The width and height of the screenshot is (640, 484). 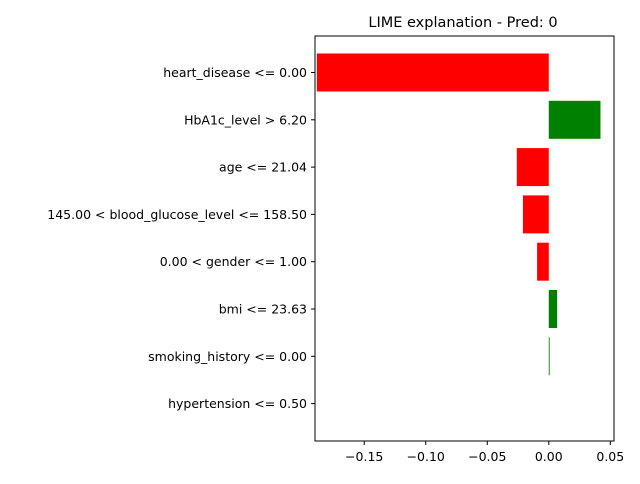 What do you see at coordinates (263, 167) in the screenshot?
I see `y-tick-label-2: age <= 21.04` at bounding box center [263, 167].